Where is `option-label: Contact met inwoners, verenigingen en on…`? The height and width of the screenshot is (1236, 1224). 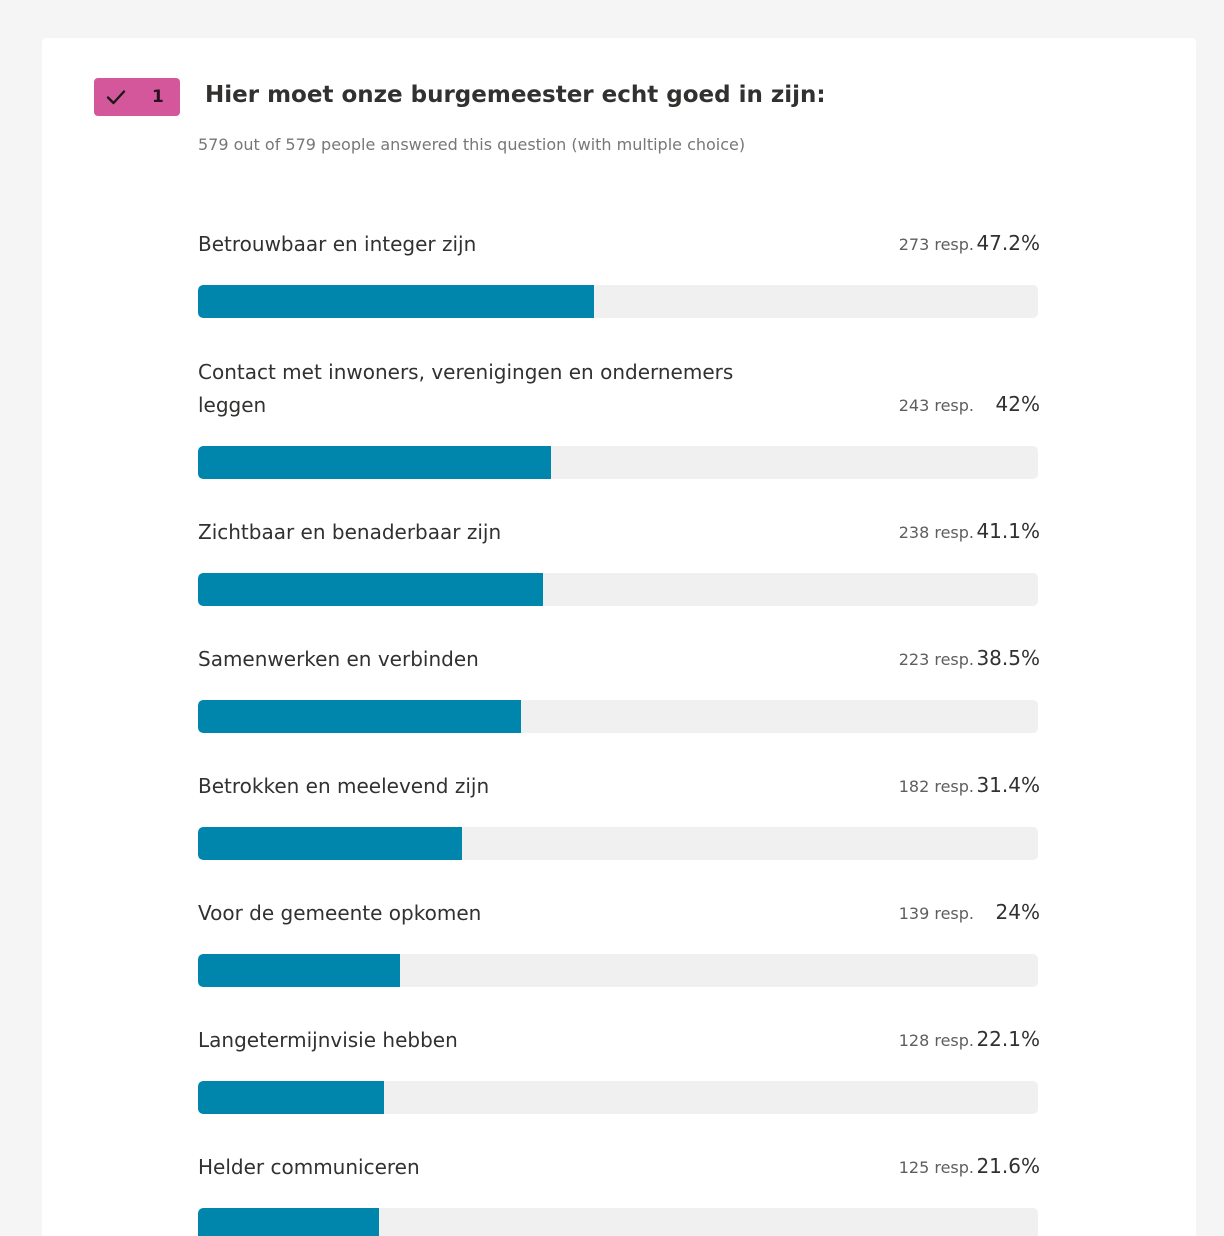
option-label: Contact met inwoners, verenigingen en on… is located at coordinates (466, 388).